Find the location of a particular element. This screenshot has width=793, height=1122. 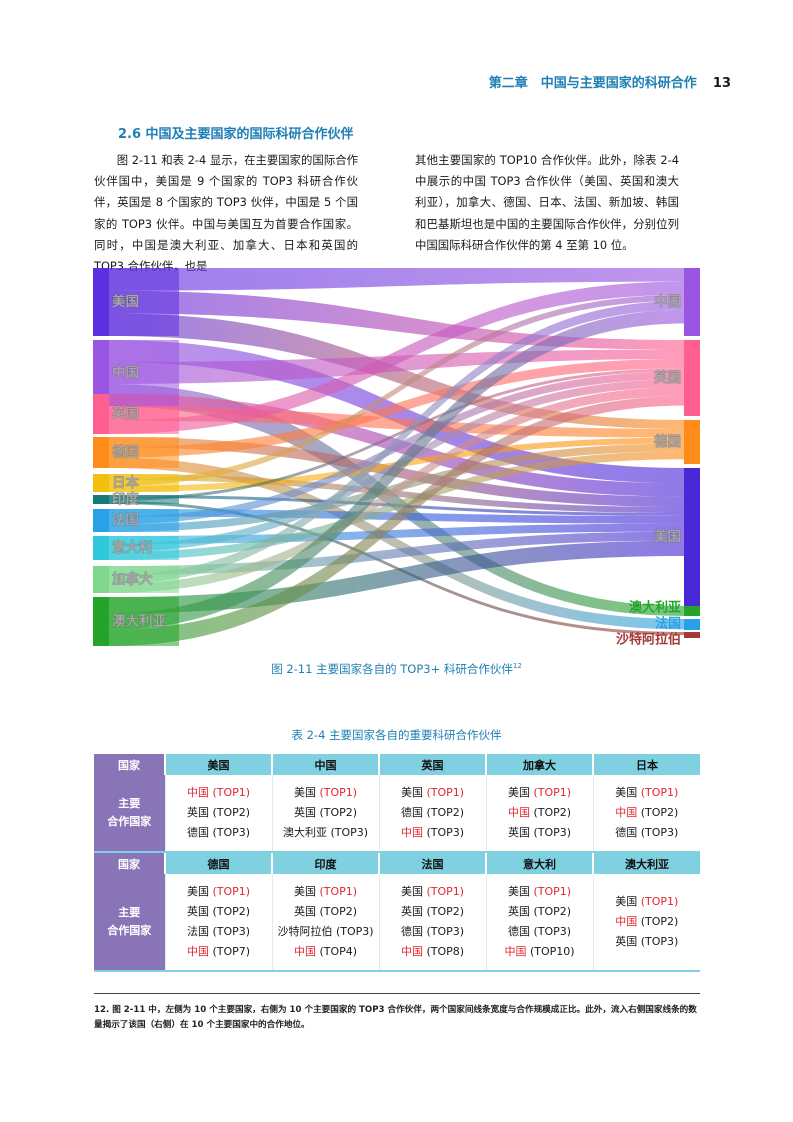

row-label-cell: 主要 合作国家 is located at coordinates (129, 814).